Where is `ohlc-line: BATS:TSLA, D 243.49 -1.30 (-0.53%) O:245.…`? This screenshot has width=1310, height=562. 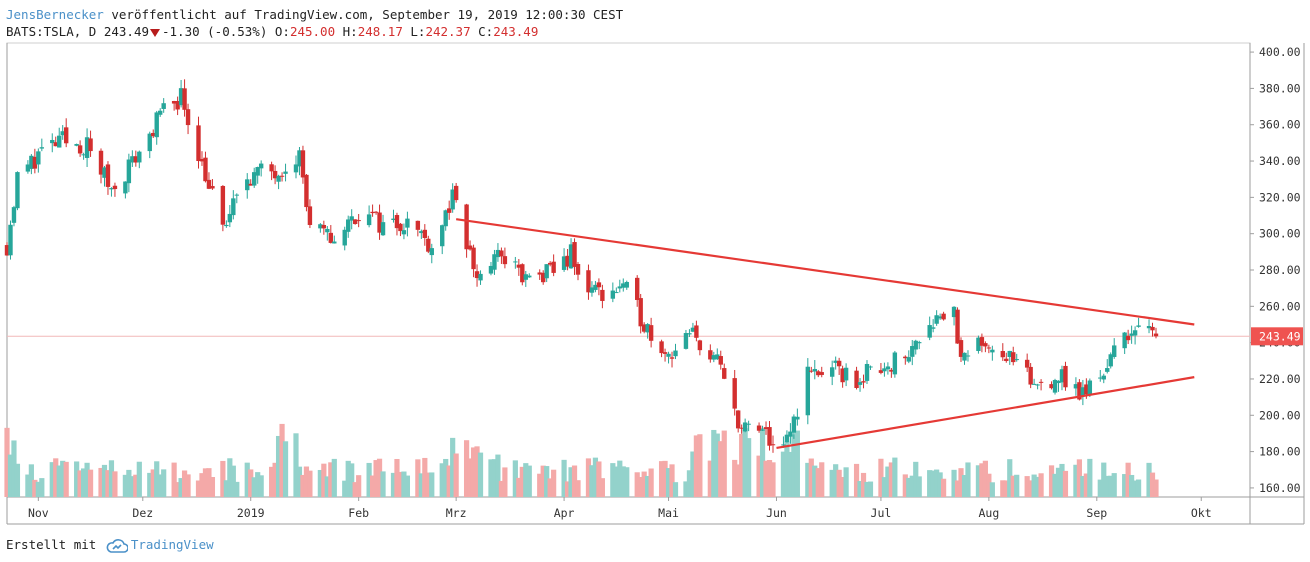 ohlc-line: BATS:TSLA, D 243.49 -1.30 (-0.53%) O:245.… is located at coordinates (314, 31).